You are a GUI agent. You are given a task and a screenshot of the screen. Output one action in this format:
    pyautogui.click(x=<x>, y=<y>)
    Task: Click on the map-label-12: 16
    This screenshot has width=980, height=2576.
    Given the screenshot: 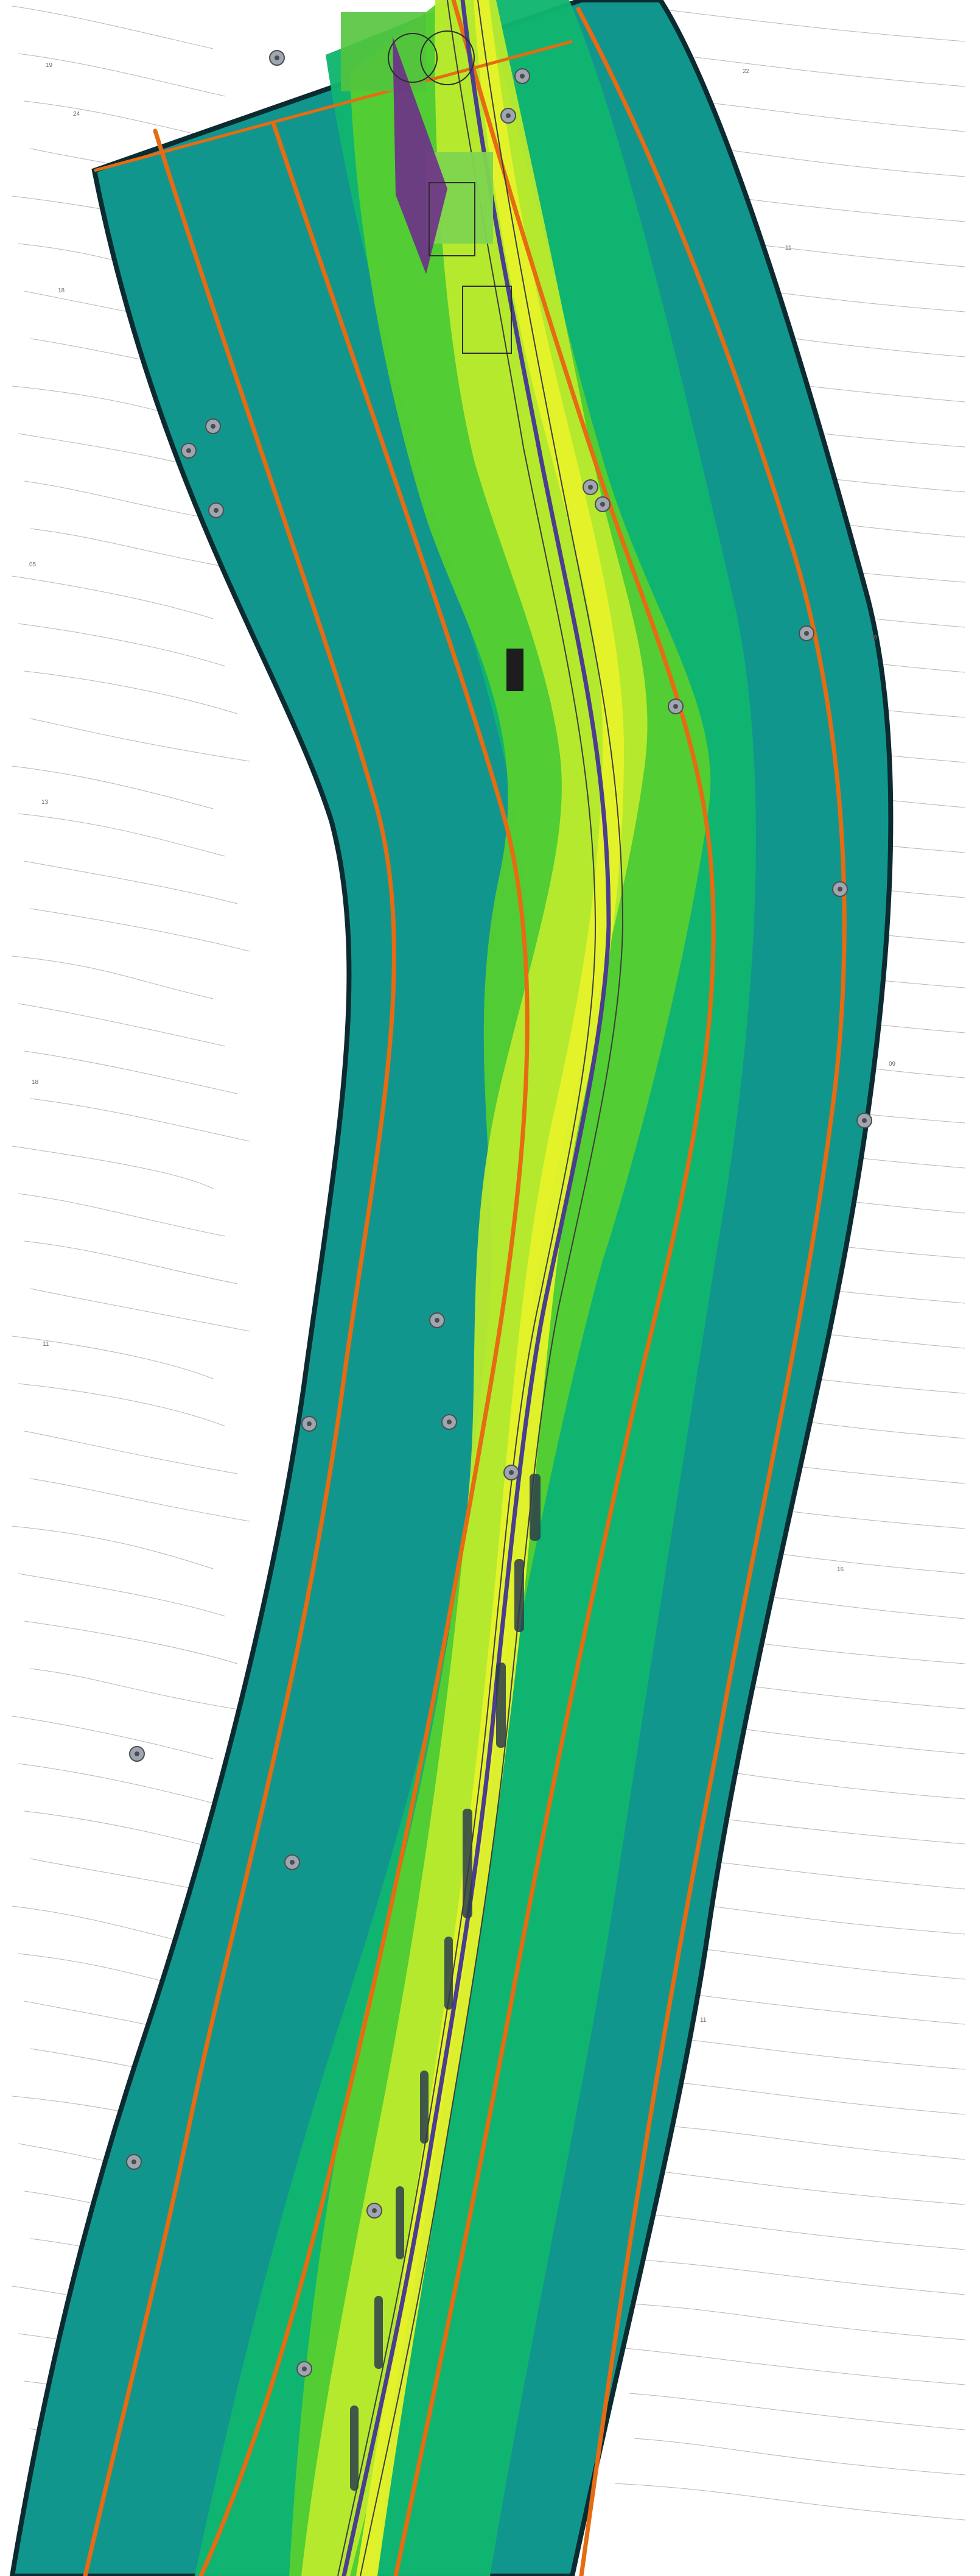 What is the action you would take?
    pyautogui.click(x=840, y=1569)
    